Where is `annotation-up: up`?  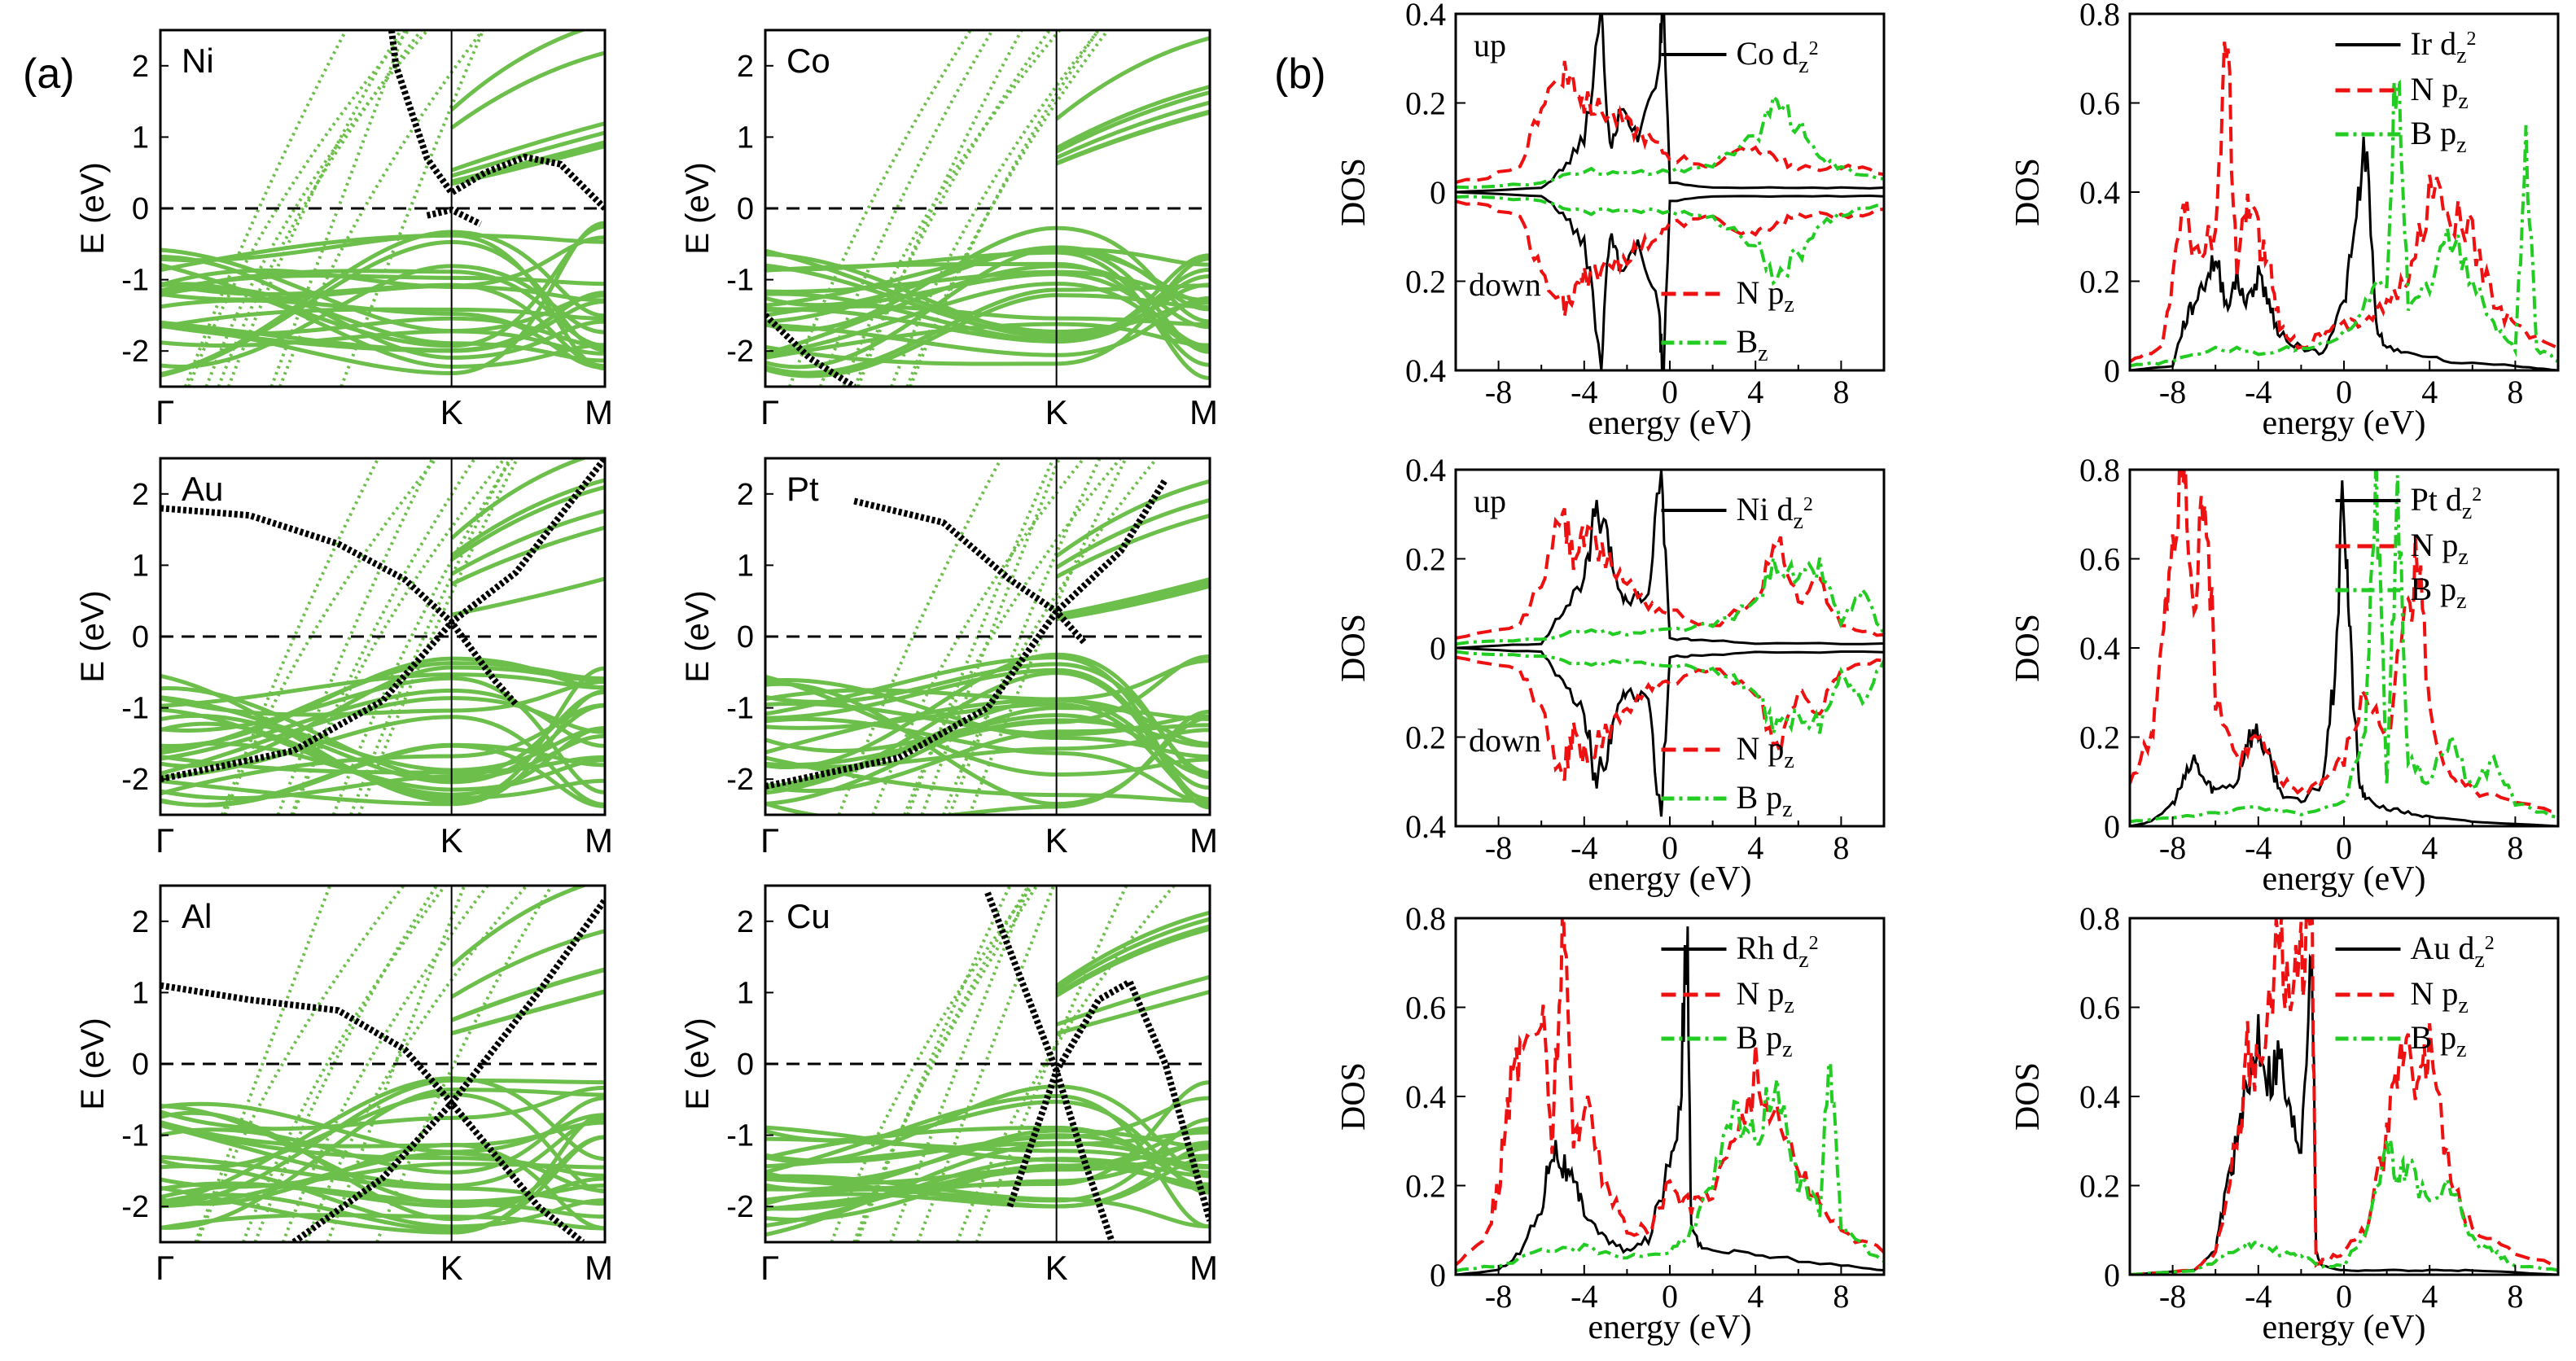
annotation-up: up is located at coordinates (1490, 45).